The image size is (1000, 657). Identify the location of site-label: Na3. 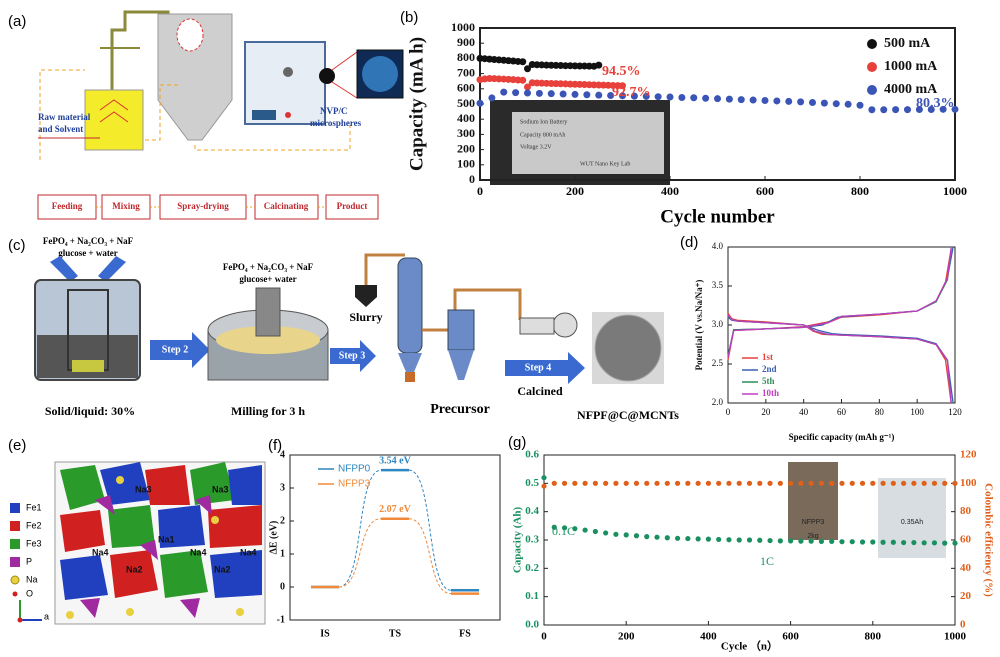
(143, 489).